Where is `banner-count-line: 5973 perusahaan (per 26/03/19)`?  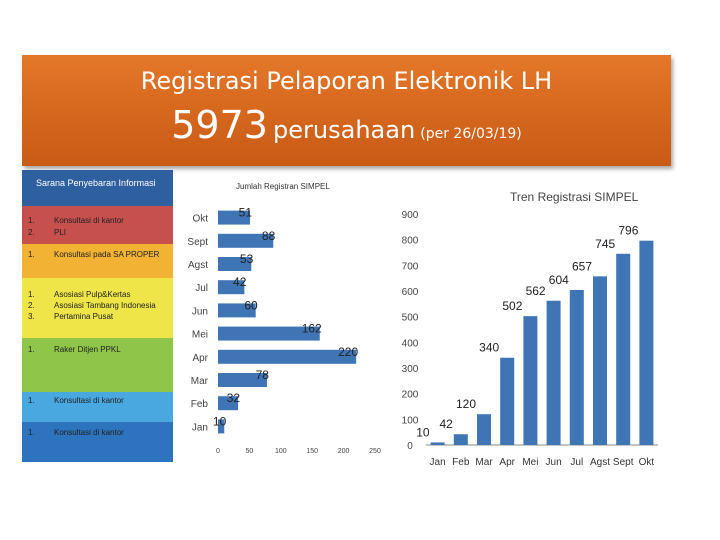
banner-count-line: 5973 perusahaan (per 26/03/19) is located at coordinates (346, 125).